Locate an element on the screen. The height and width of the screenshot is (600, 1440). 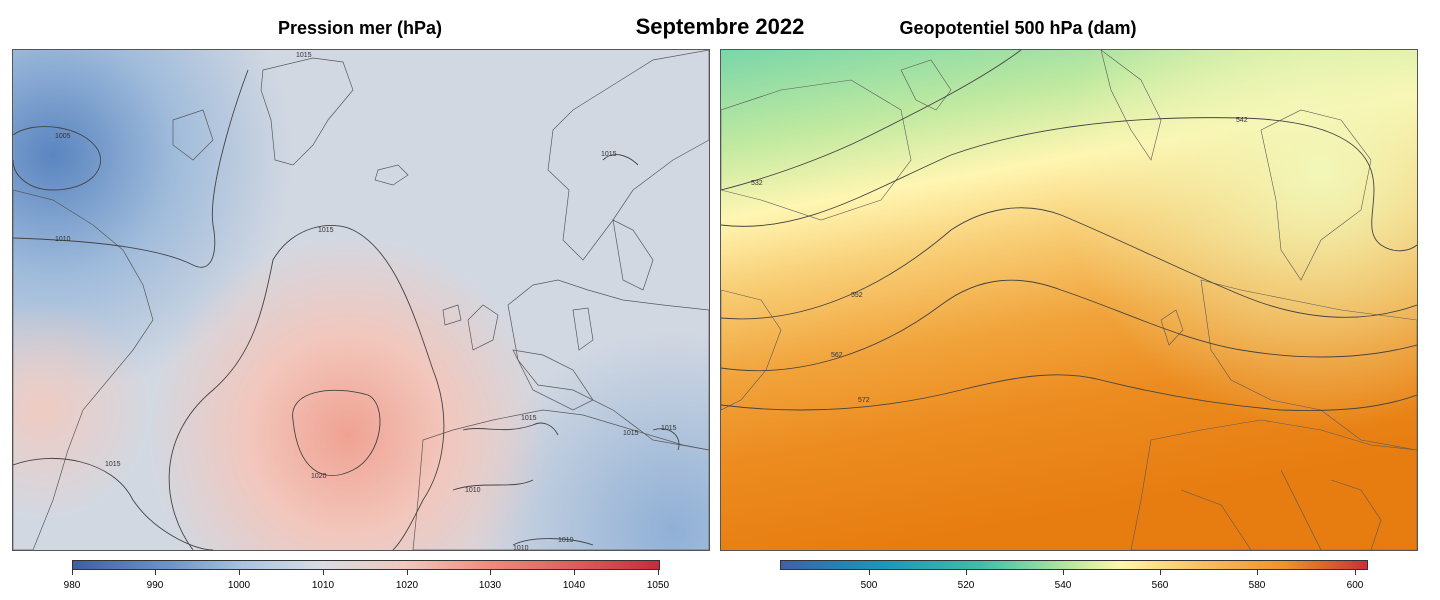
colorbar-tick-label: 500 is located at coordinates (869, 585).